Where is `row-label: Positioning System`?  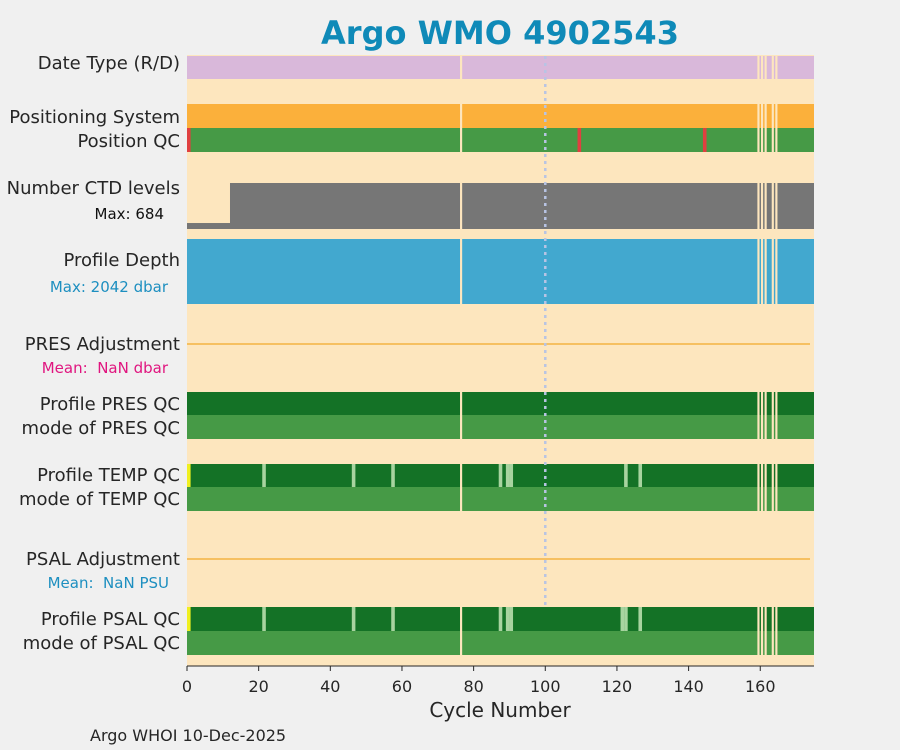 row-label: Positioning System is located at coordinates (94, 117).